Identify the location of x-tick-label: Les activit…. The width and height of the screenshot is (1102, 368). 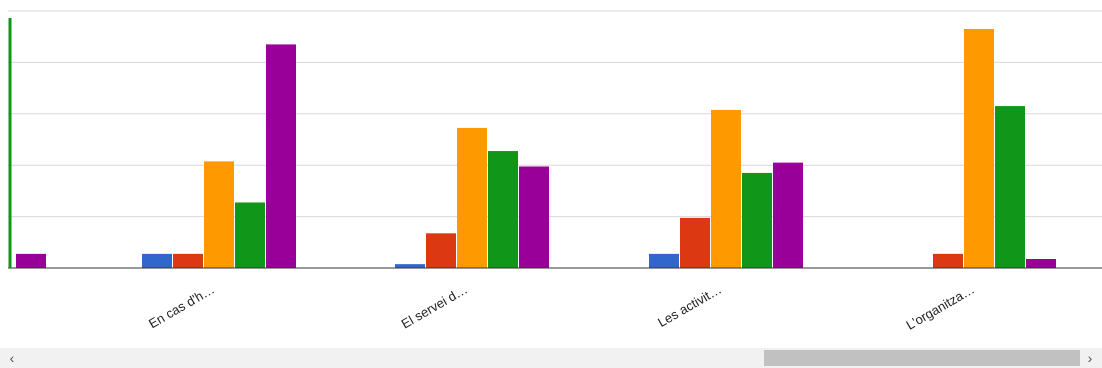
(689, 306).